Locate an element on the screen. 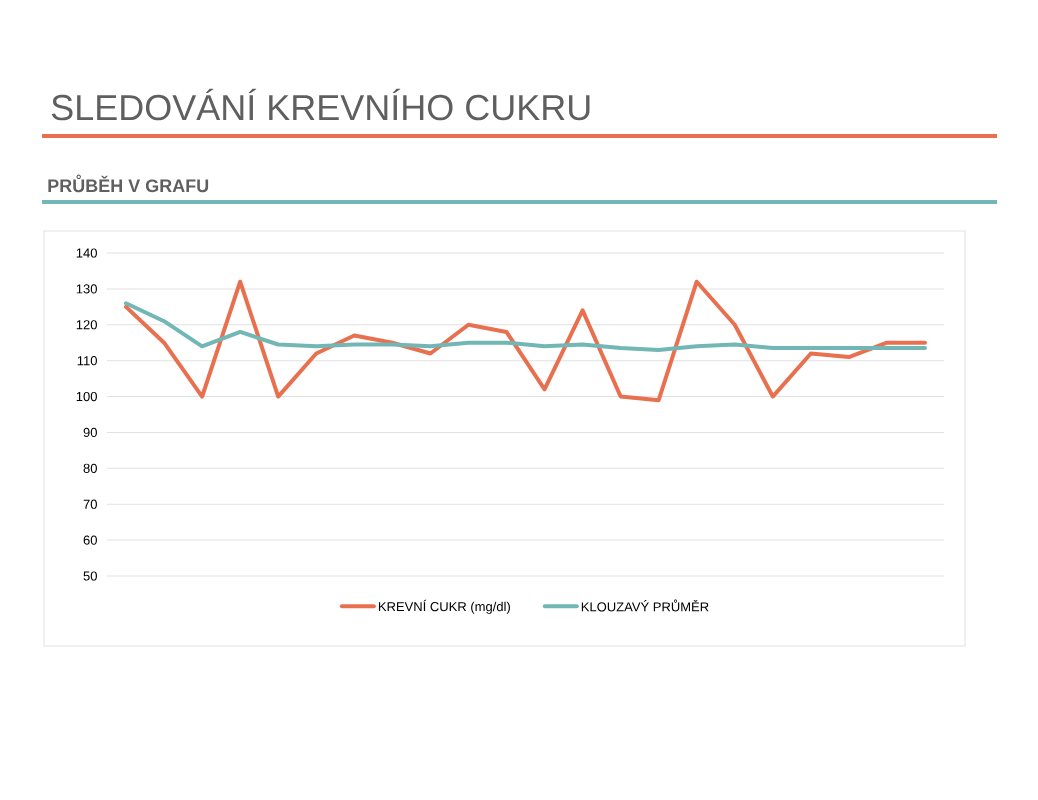  y-tick-label: 80 is located at coordinates (90, 468).